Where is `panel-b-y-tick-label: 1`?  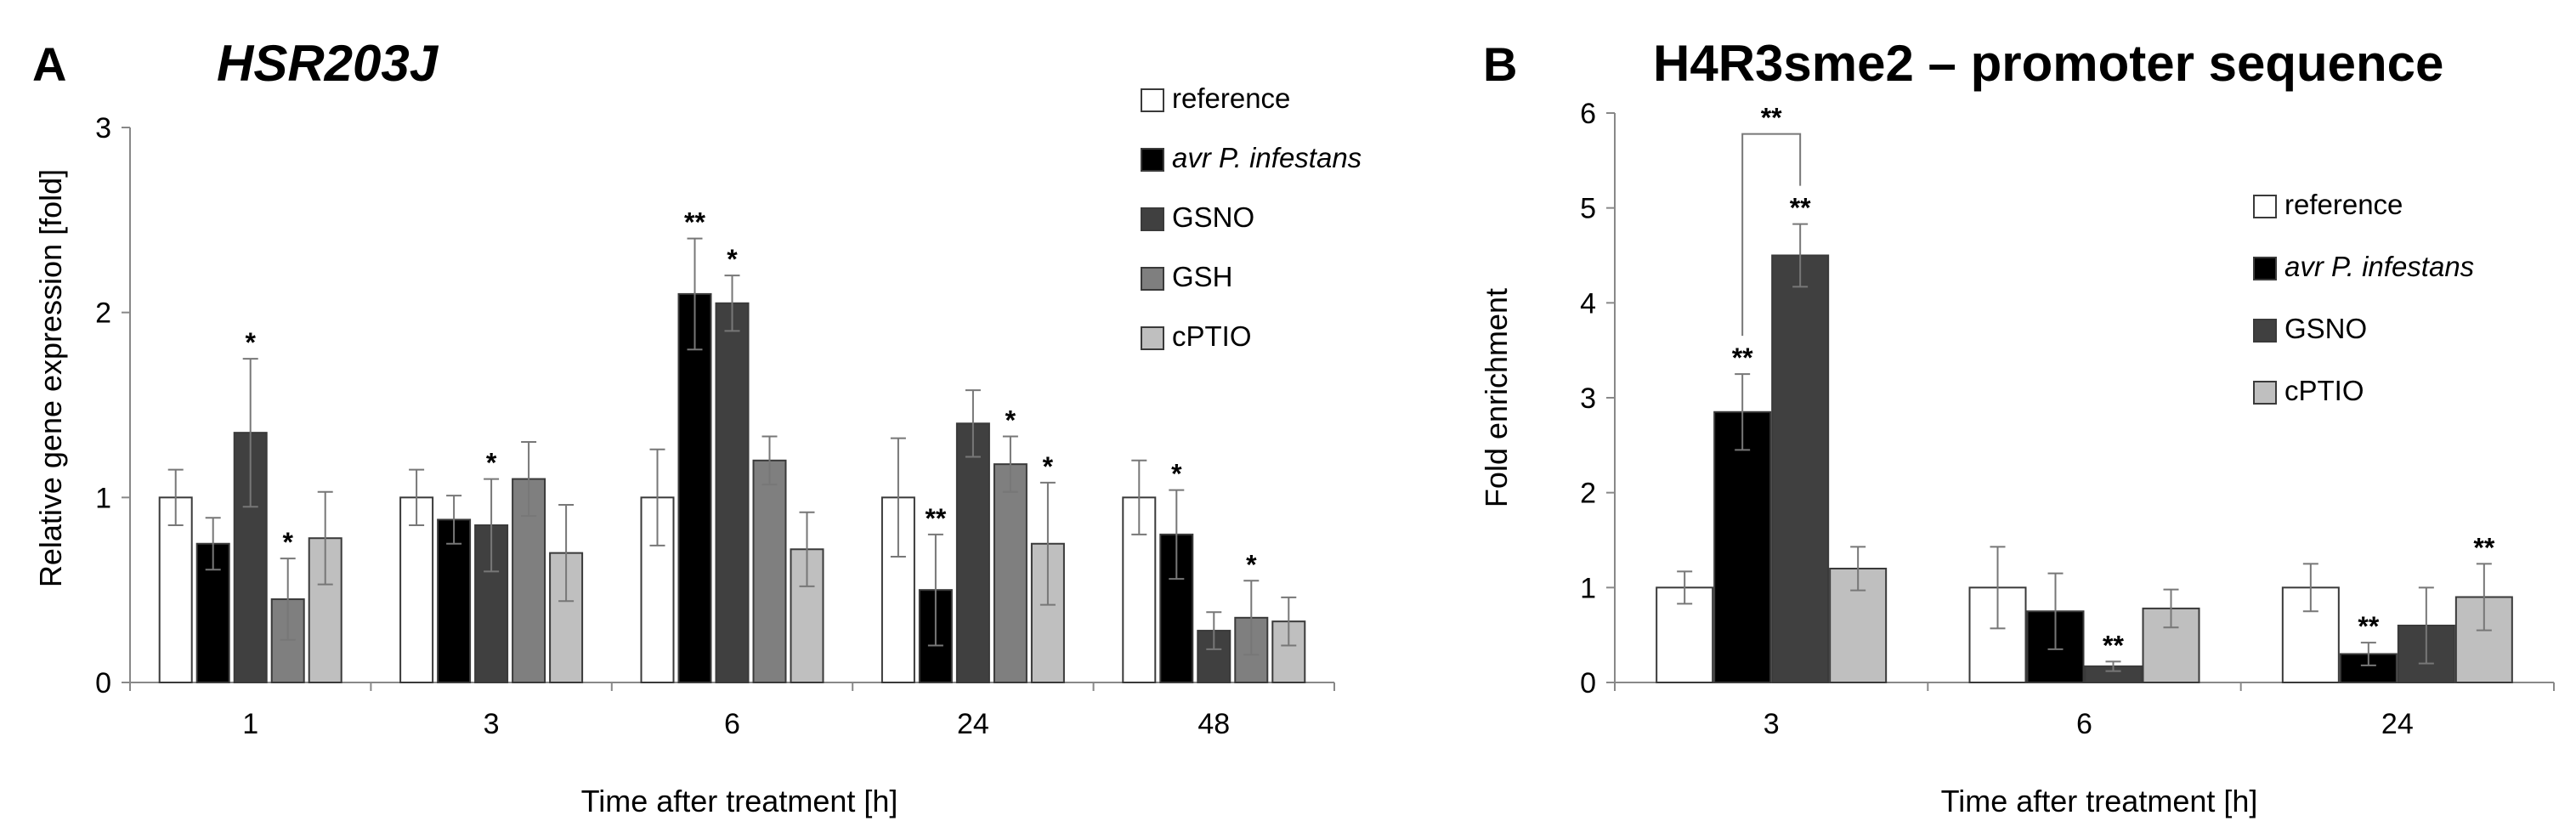
panel-b-y-tick-label: 1 is located at coordinates (1588, 588).